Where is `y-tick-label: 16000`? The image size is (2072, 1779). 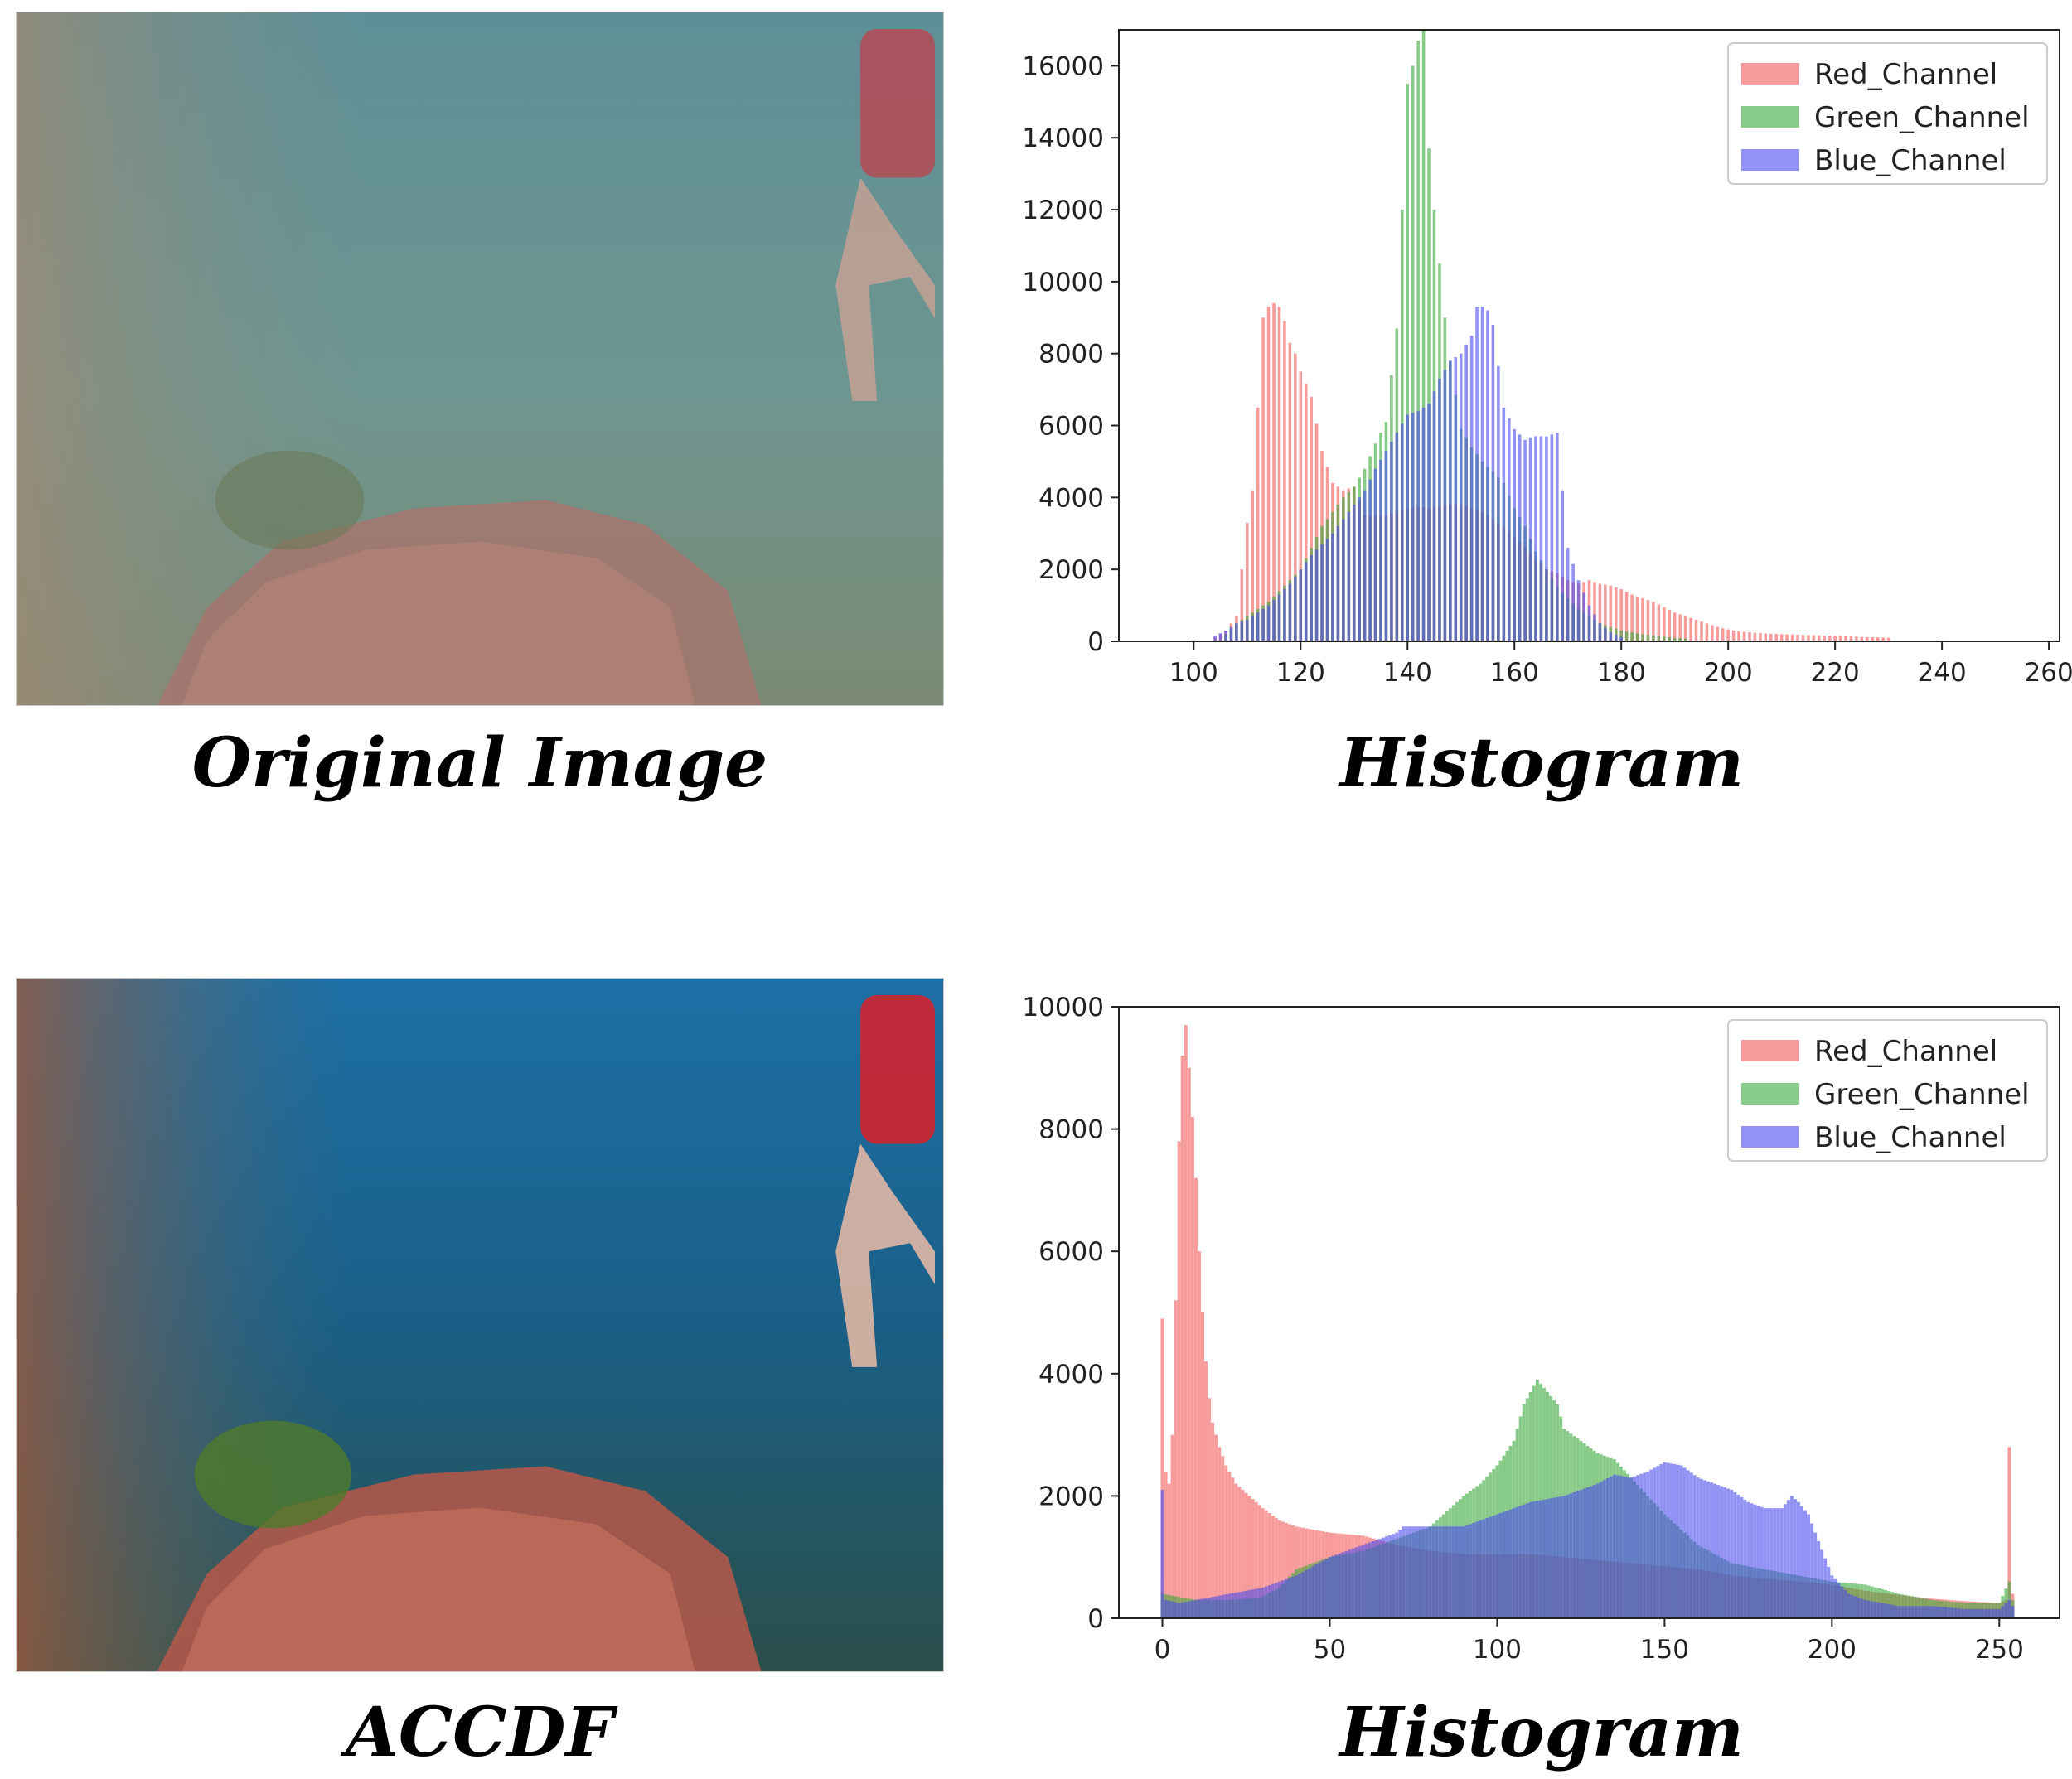 y-tick-label: 16000 is located at coordinates (1063, 66).